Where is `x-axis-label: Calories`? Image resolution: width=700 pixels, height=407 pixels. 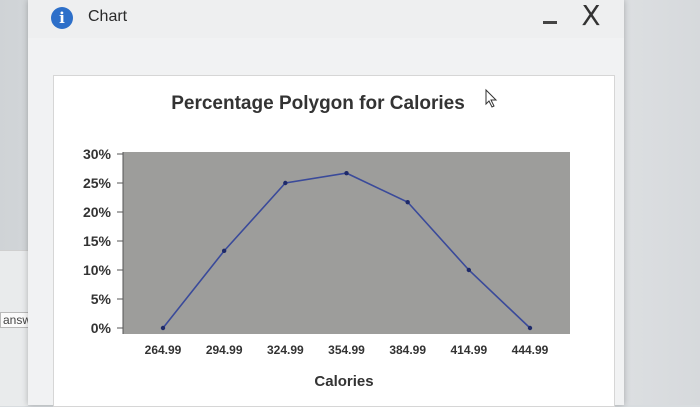 x-axis-label: Calories is located at coordinates (343, 381).